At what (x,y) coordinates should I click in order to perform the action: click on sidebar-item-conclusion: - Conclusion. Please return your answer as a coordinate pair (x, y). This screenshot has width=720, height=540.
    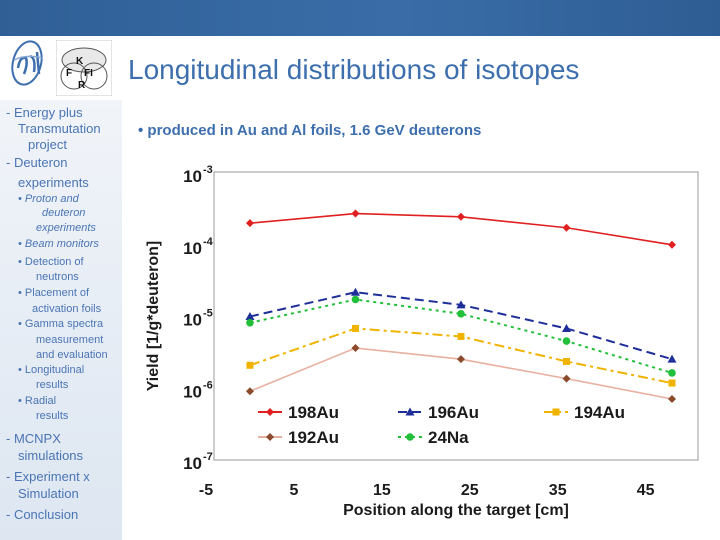
    Looking at the image, I should click on (42, 514).